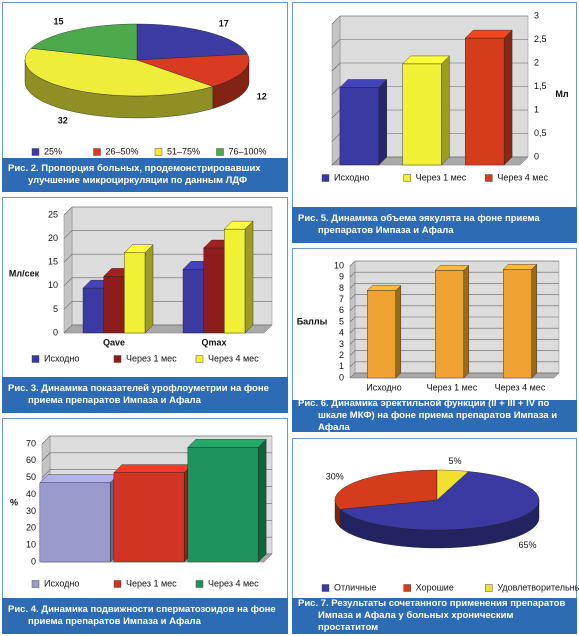 The width and height of the screenshot is (579, 636). I want to click on legend-label: 26–50%, so click(122, 151).